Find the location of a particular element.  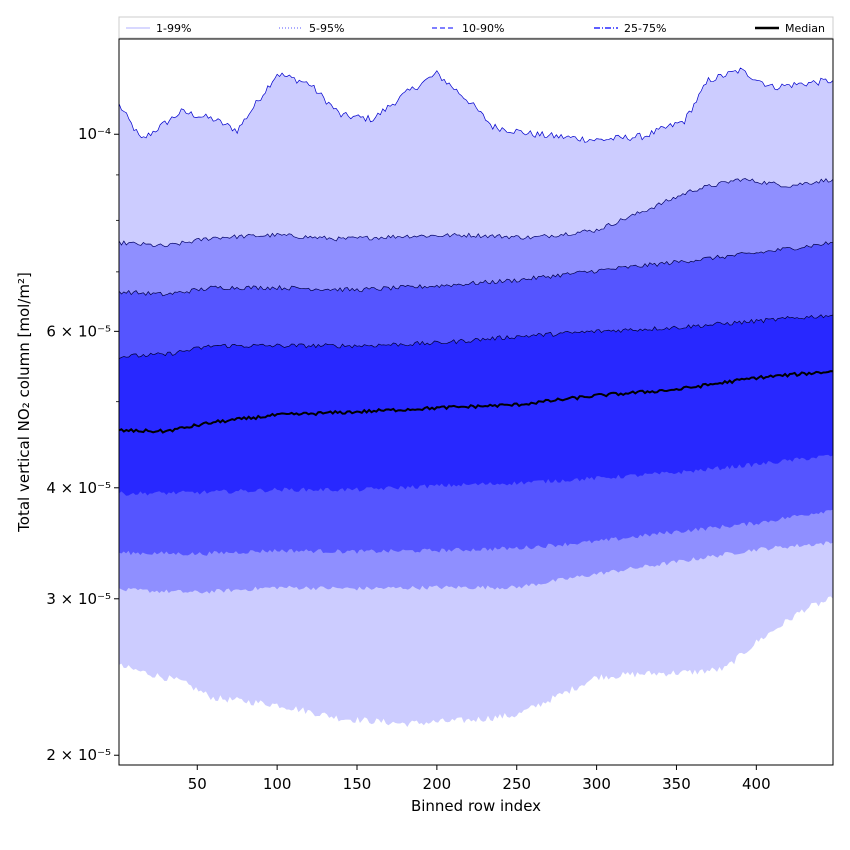

x-tick-label: 300 is located at coordinates (596, 784).